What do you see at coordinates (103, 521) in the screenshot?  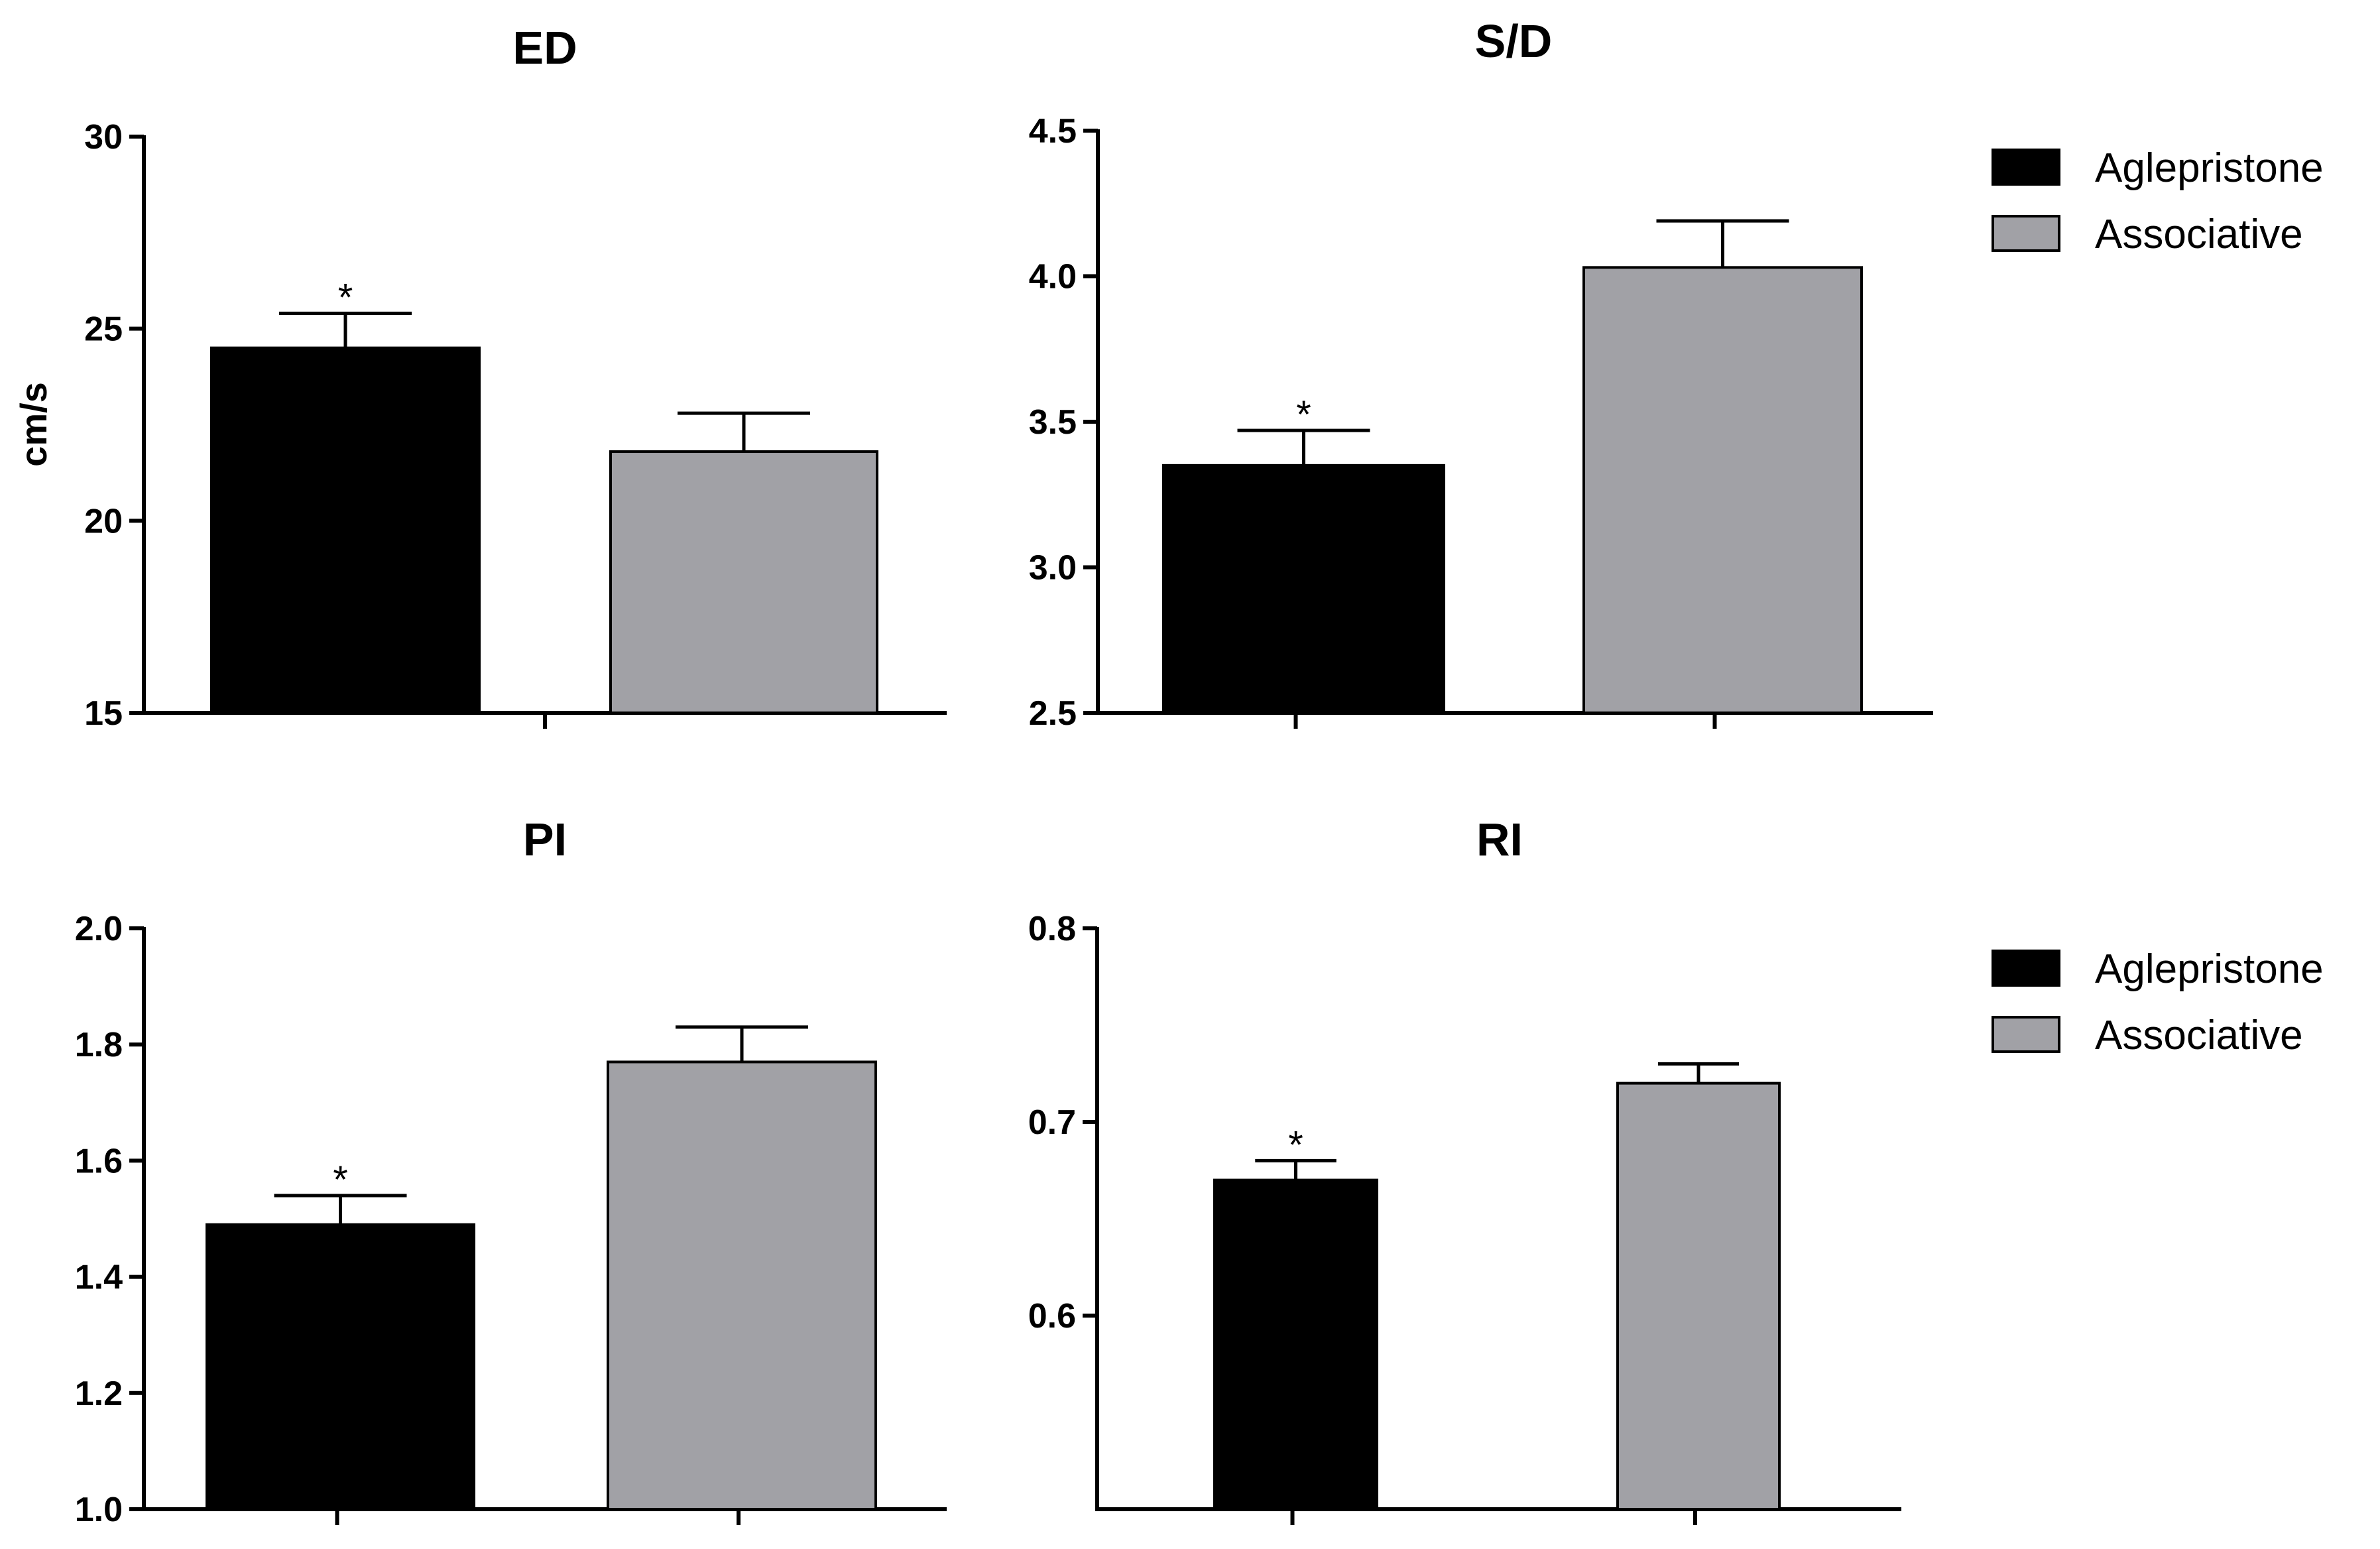 I see `y-tick-label: 20` at bounding box center [103, 521].